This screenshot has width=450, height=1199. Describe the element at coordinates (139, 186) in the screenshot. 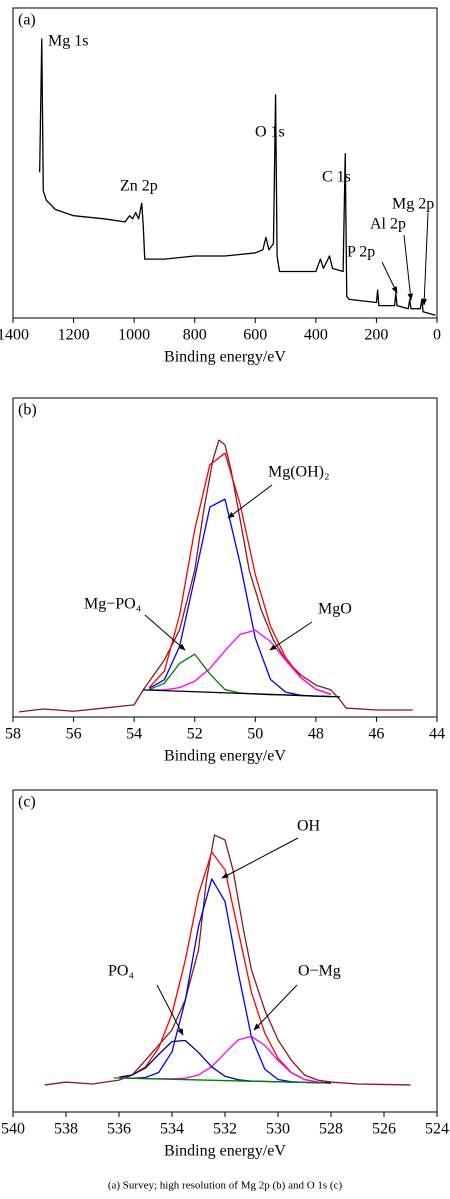

I see `peak-label: Zn 2p` at that location.